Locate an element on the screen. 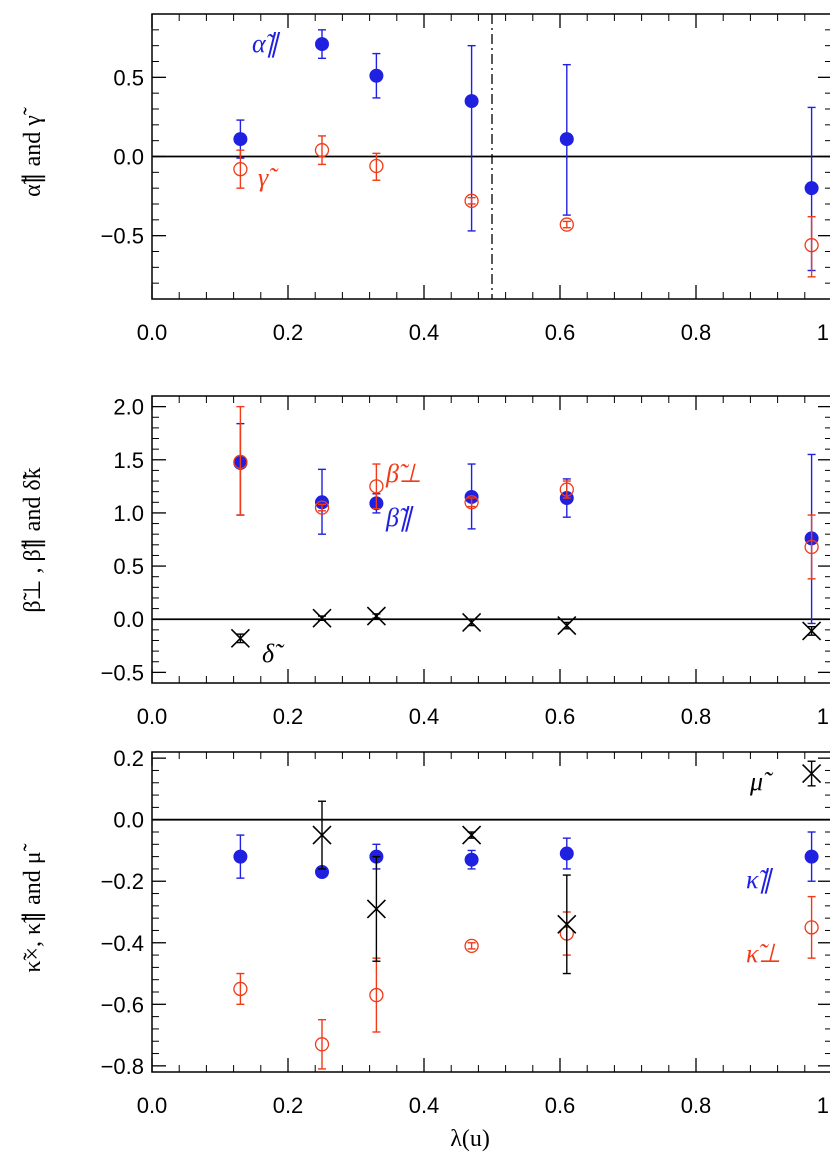 Image resolution: width=830 pixels, height=1153 pixels. series-label-gamma: γ̃ is located at coordinates (268, 177).